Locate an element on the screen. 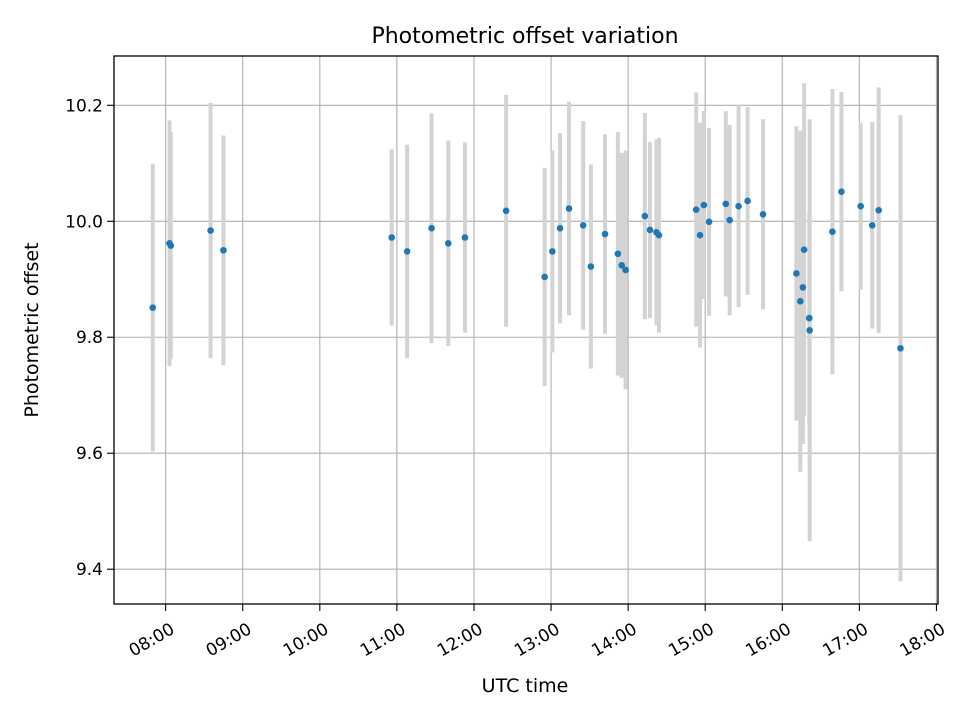 This screenshot has width=960, height=720. y-axis-ticks: 9.4 9.6 9.8 10.0 10.2 is located at coordinates (89, 338).